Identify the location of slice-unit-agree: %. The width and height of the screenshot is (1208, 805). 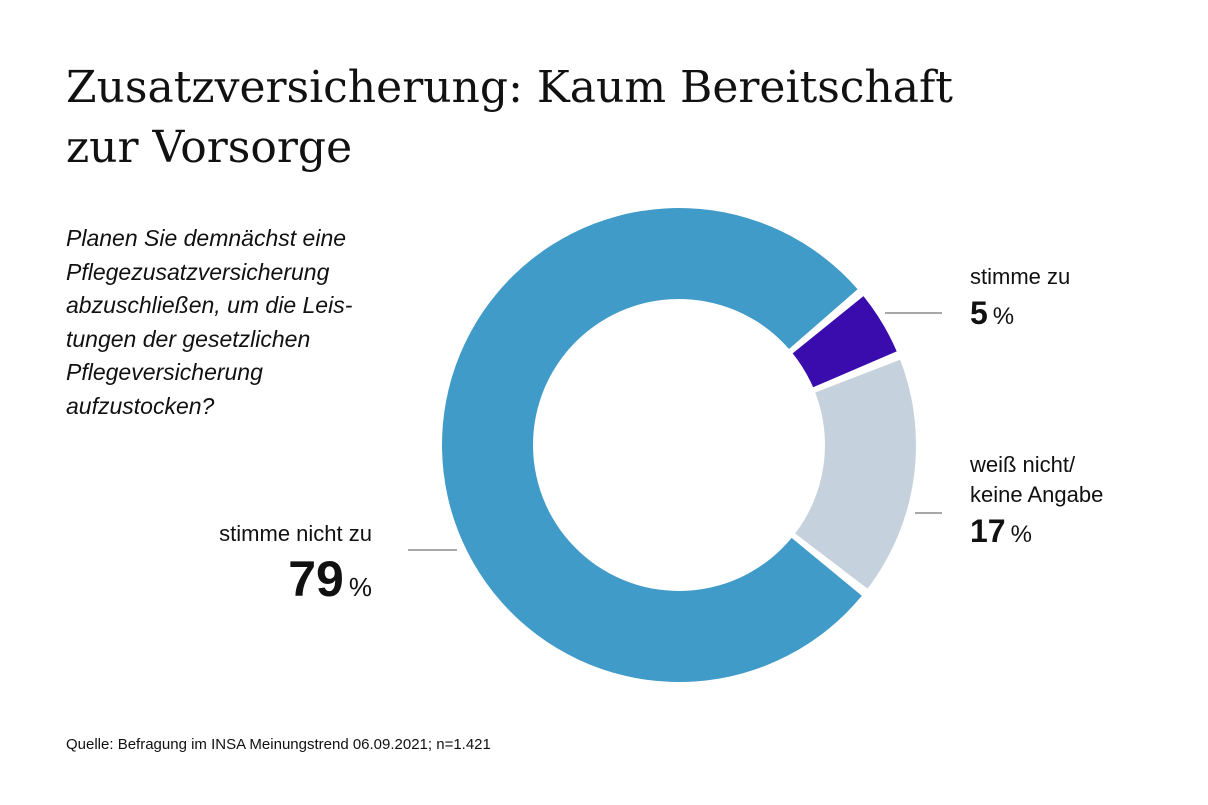
(1003, 316).